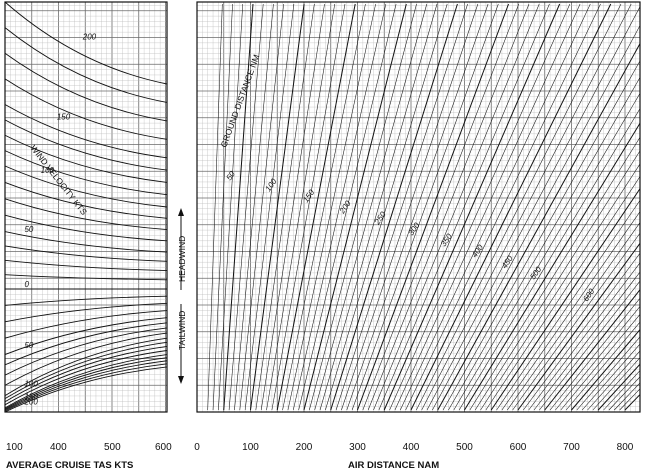  What do you see at coordinates (446, 240) in the screenshot?
I see `ground-distance-label: 350` at bounding box center [446, 240].